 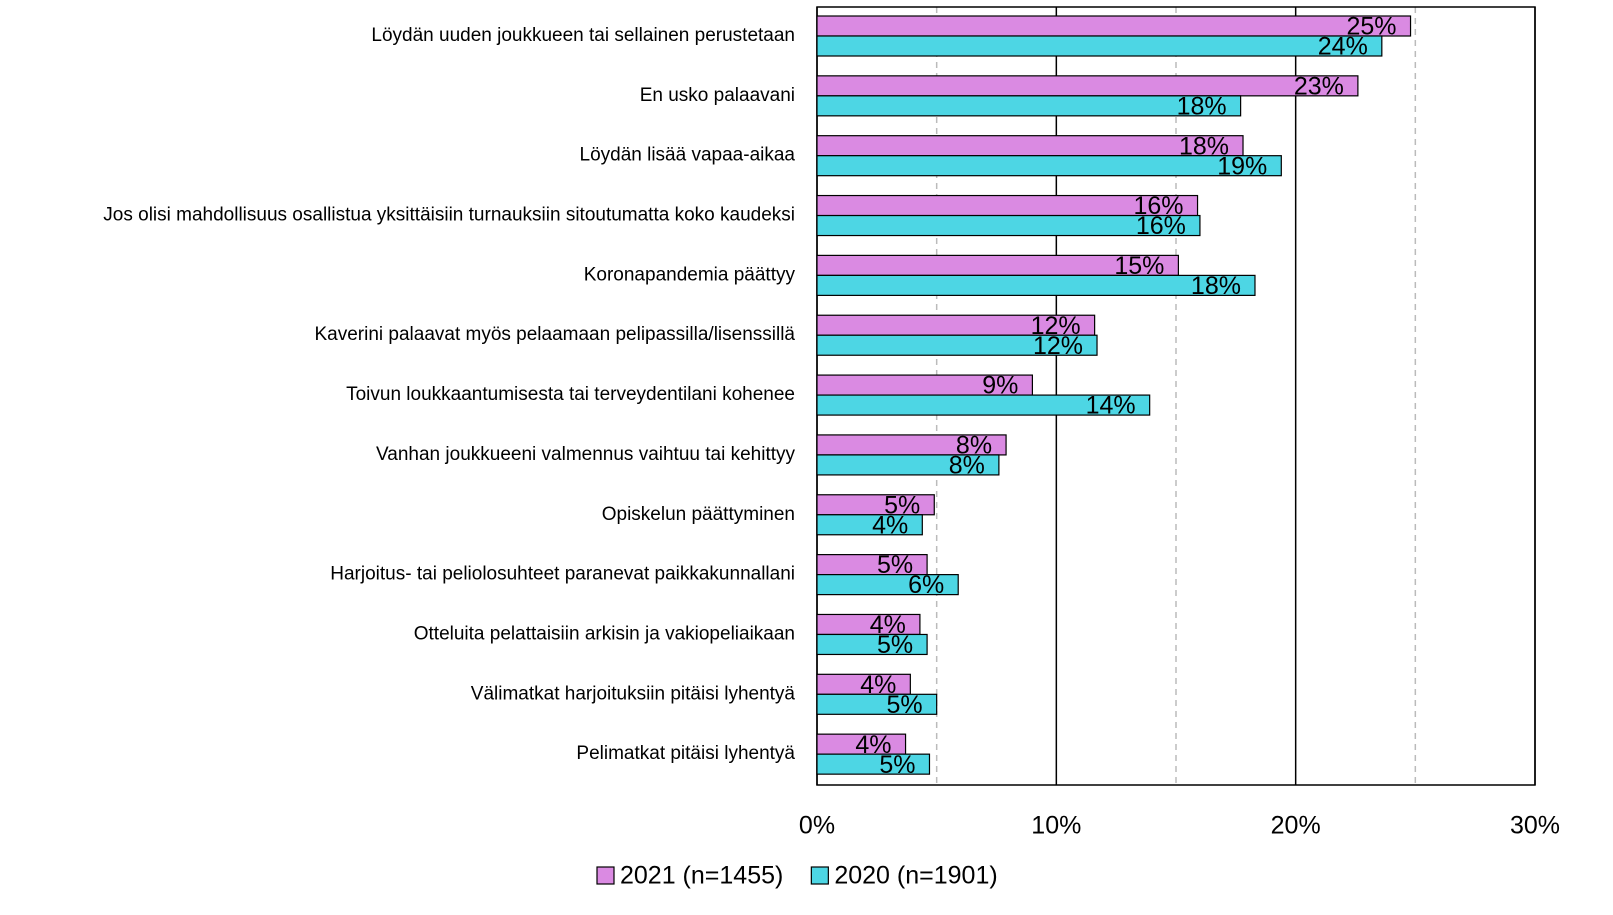 What do you see at coordinates (1343, 47) in the screenshot?
I see `value-label: 24%` at bounding box center [1343, 47].